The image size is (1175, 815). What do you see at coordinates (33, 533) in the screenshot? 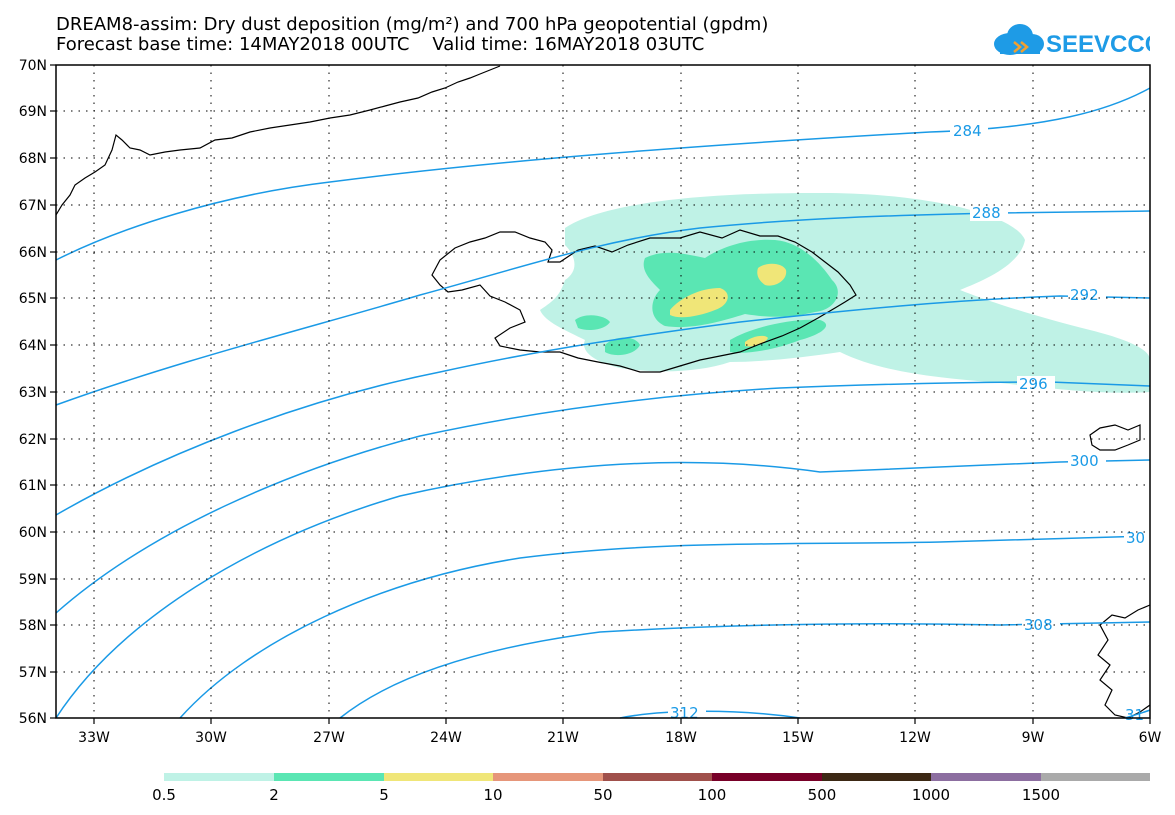
I see `lat-label: 60N` at bounding box center [33, 533].